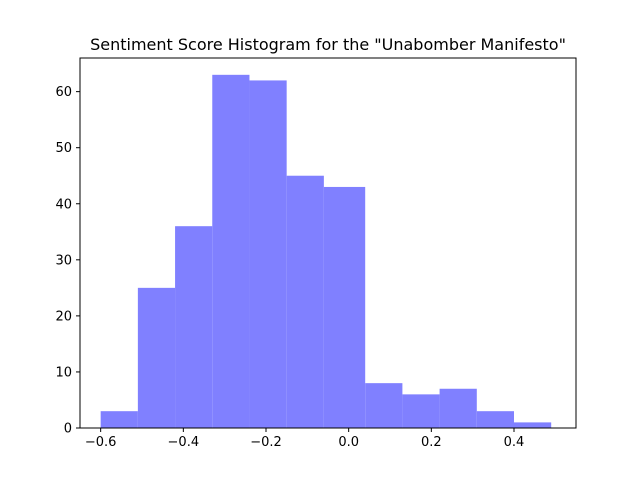 The height and width of the screenshot is (480, 640). What do you see at coordinates (68, 429) in the screenshot?
I see `y-tick-label: 0` at bounding box center [68, 429].